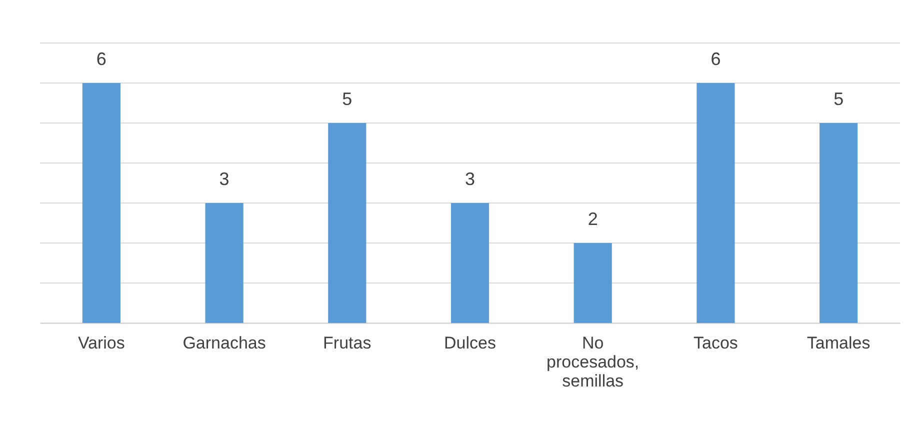 The width and height of the screenshot is (921, 434). I want to click on x-tick-label: Tamales, so click(838, 343).